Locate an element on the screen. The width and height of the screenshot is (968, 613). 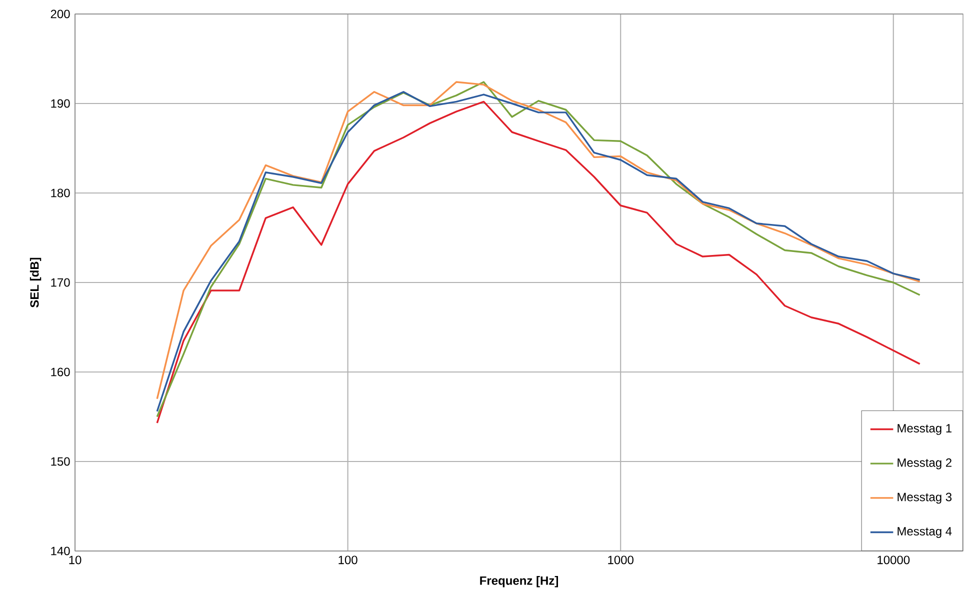
legend-label: Messtag 4 is located at coordinates (925, 532).